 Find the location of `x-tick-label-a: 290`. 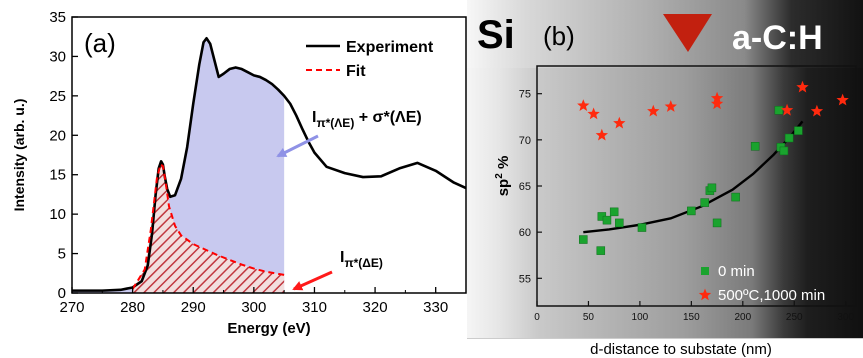

x-tick-label-a: 290 is located at coordinates (193, 307).